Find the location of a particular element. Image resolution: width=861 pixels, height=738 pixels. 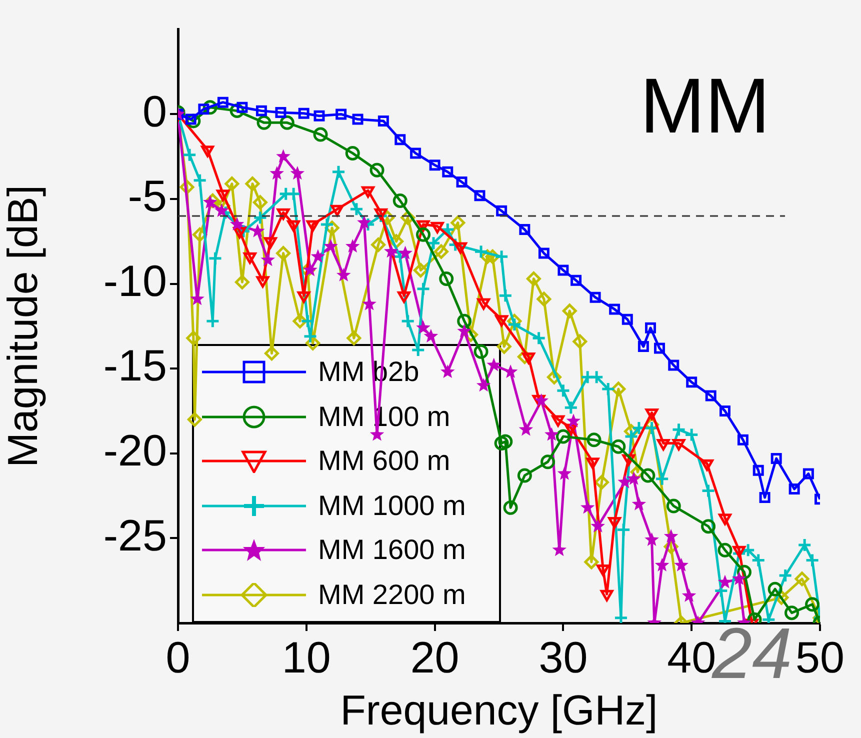

legend-label: MM 1000 m is located at coordinates (392, 506).